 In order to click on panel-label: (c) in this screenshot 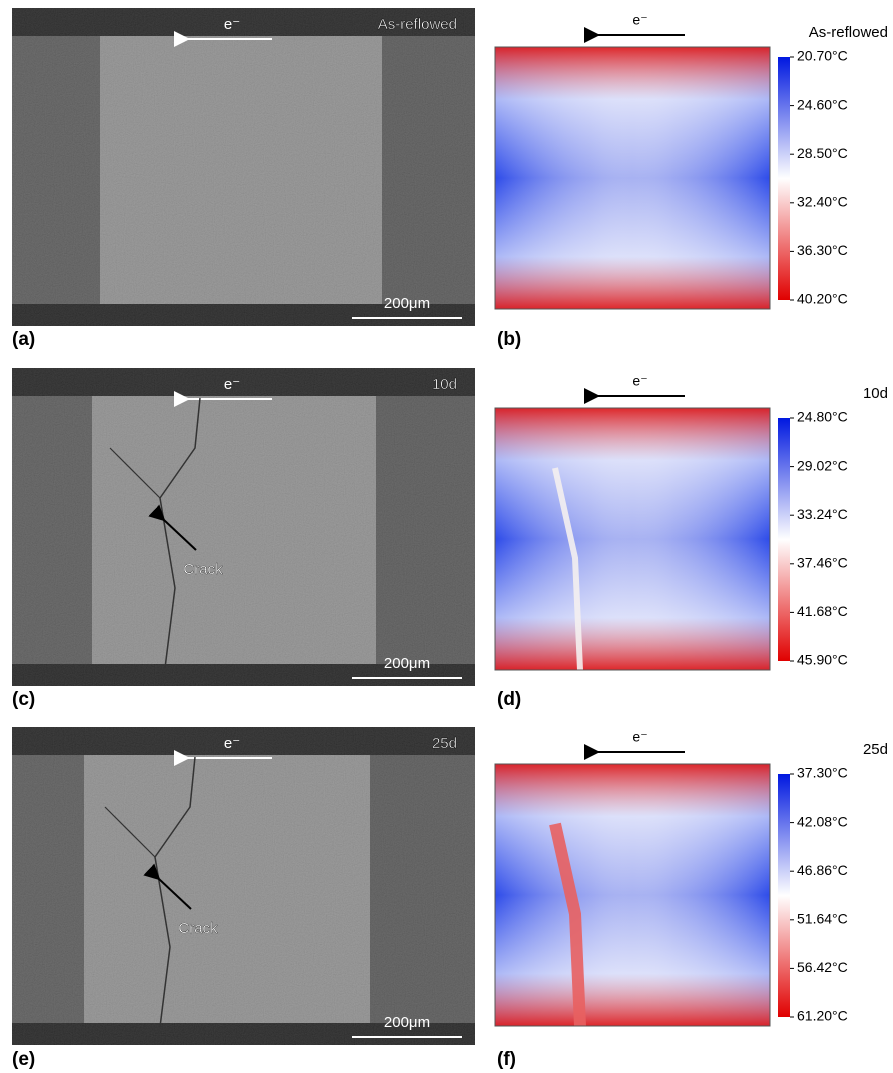, I will do `click(23, 699)`.